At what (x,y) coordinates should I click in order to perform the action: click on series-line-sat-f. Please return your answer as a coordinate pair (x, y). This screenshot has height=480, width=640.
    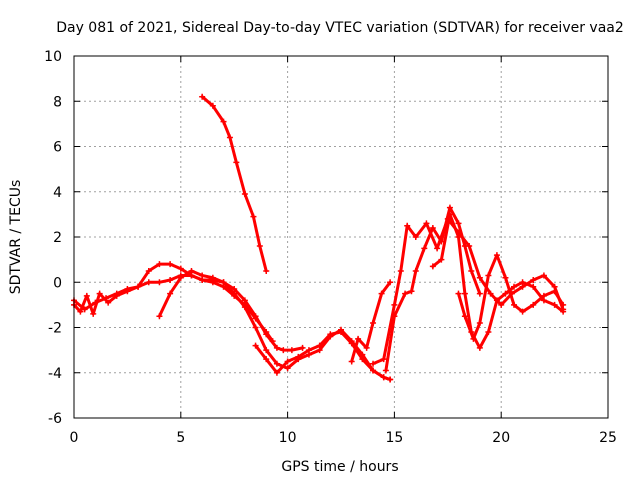
    Looking at the image, I should click on (371, 321).